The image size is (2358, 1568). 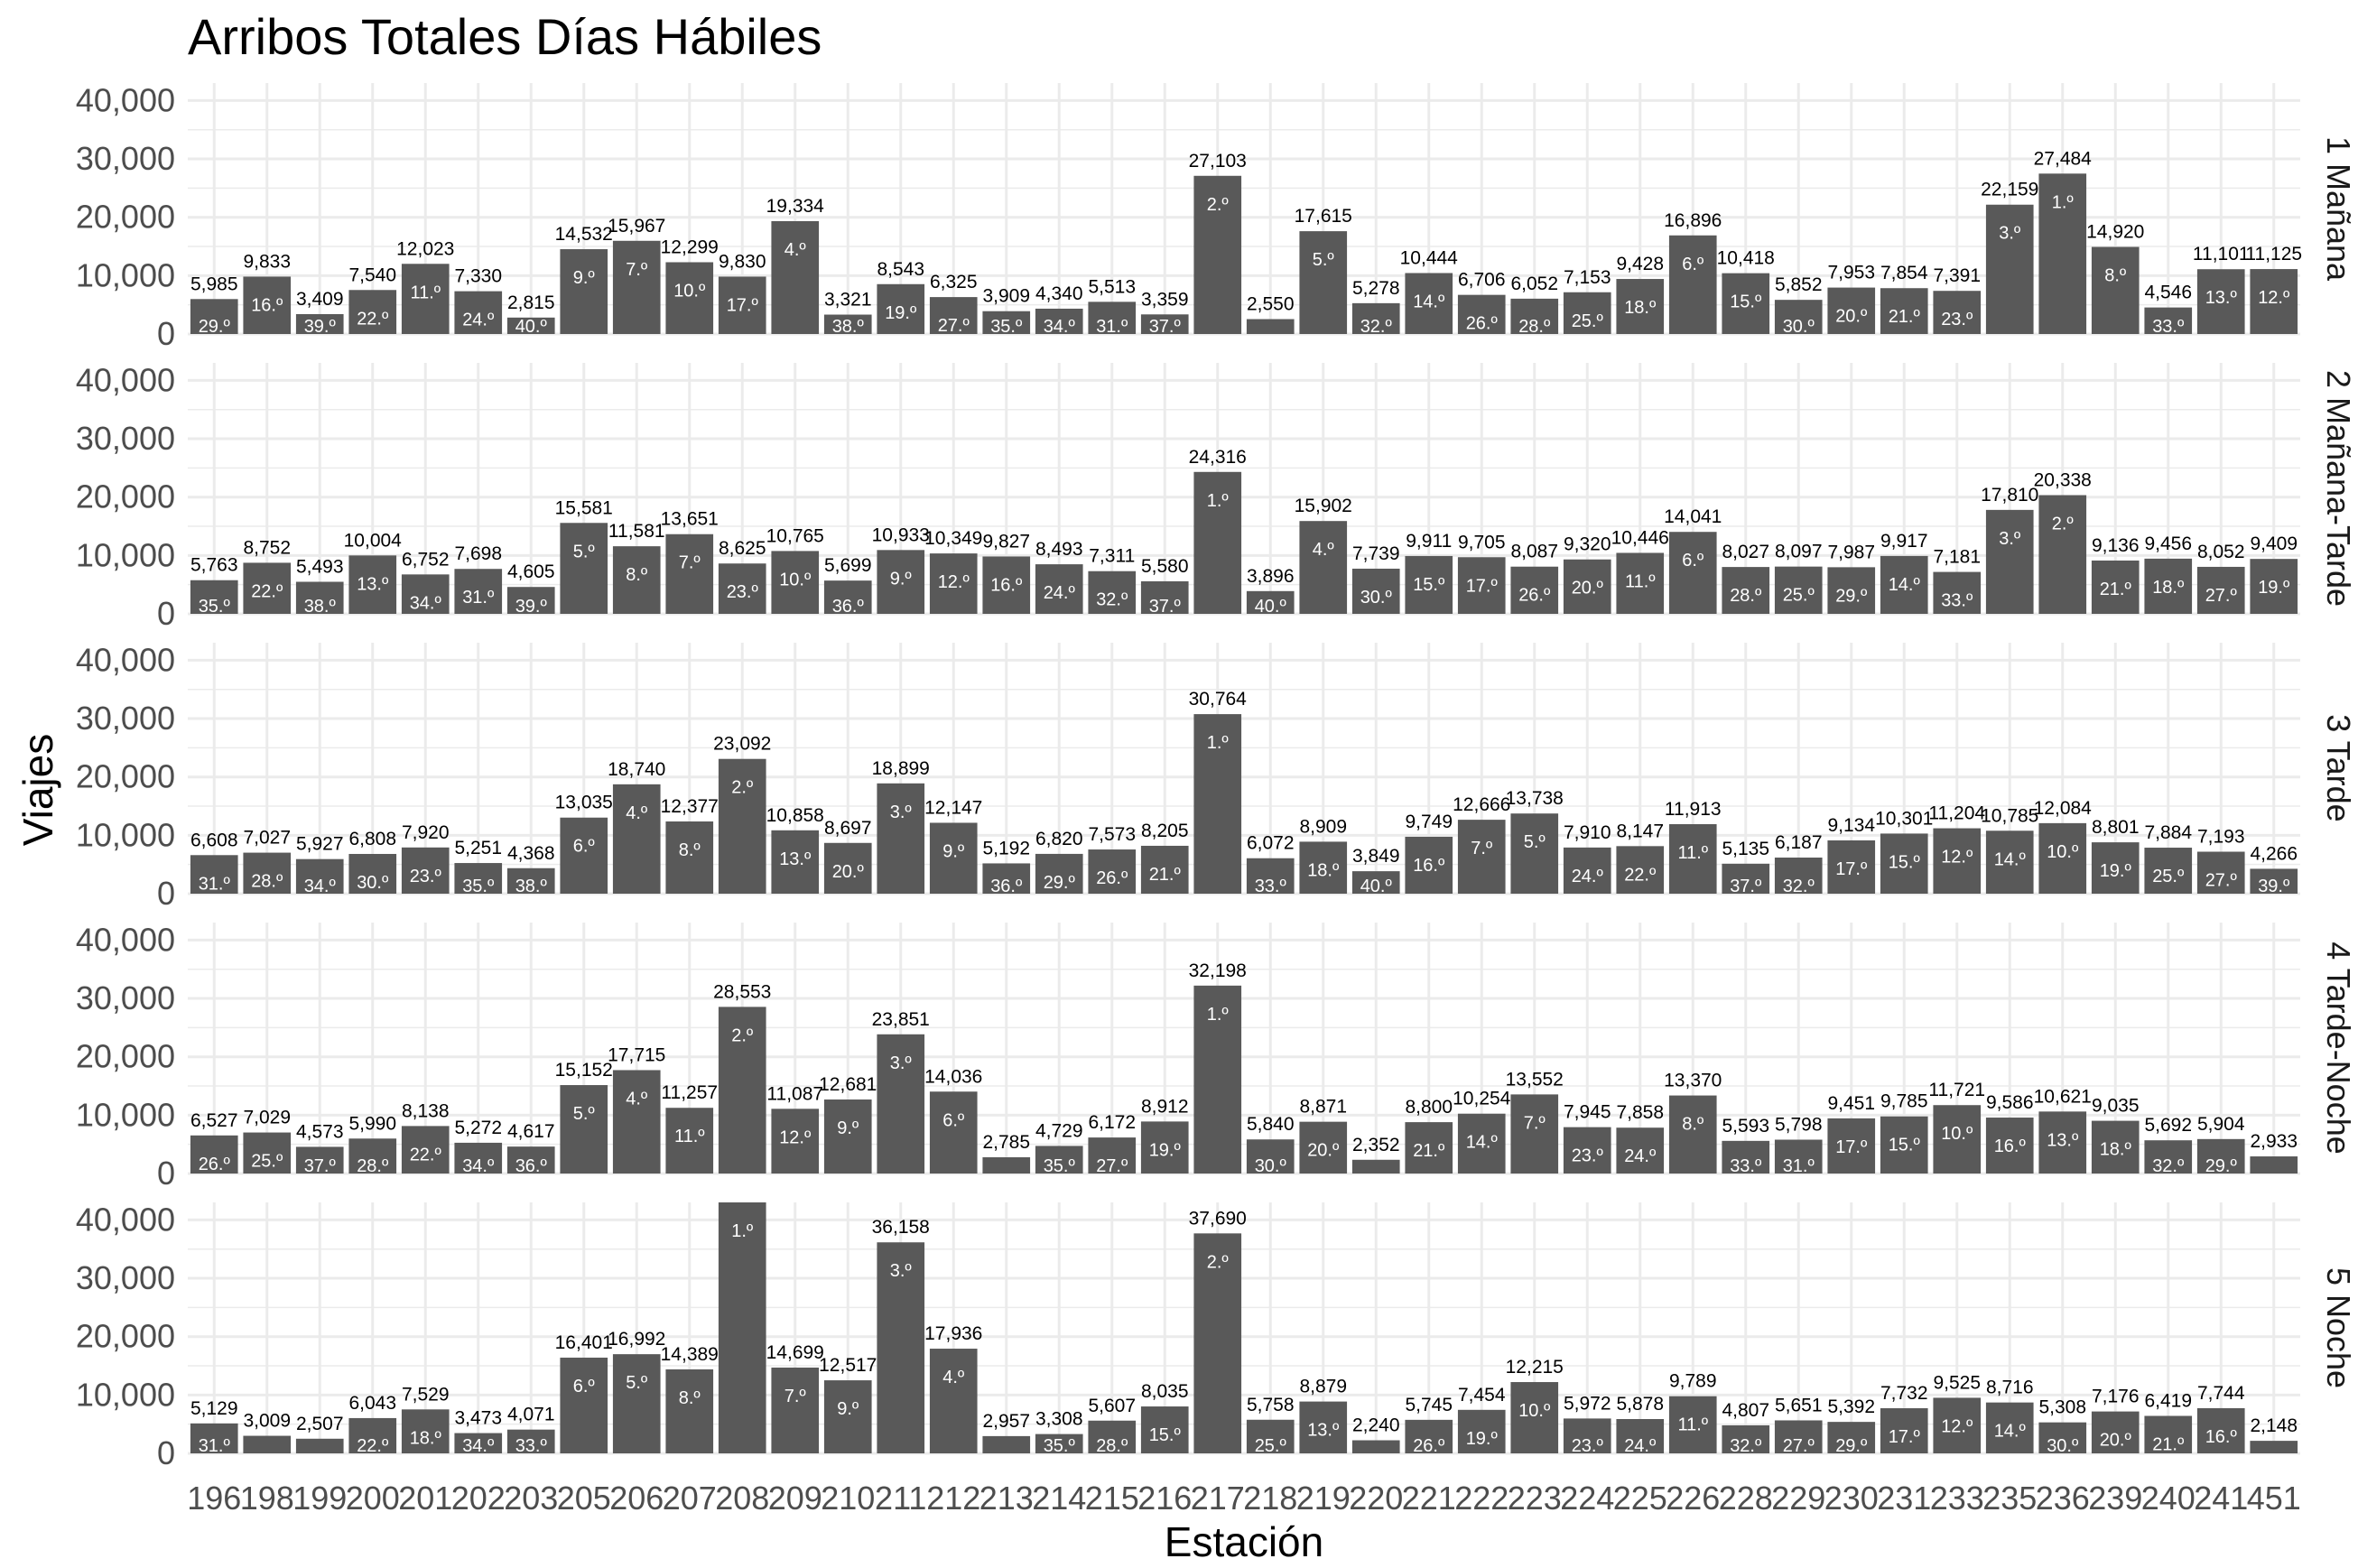 What do you see at coordinates (2168, 588) in the screenshot?
I see `rank-label: 18.º` at bounding box center [2168, 588].